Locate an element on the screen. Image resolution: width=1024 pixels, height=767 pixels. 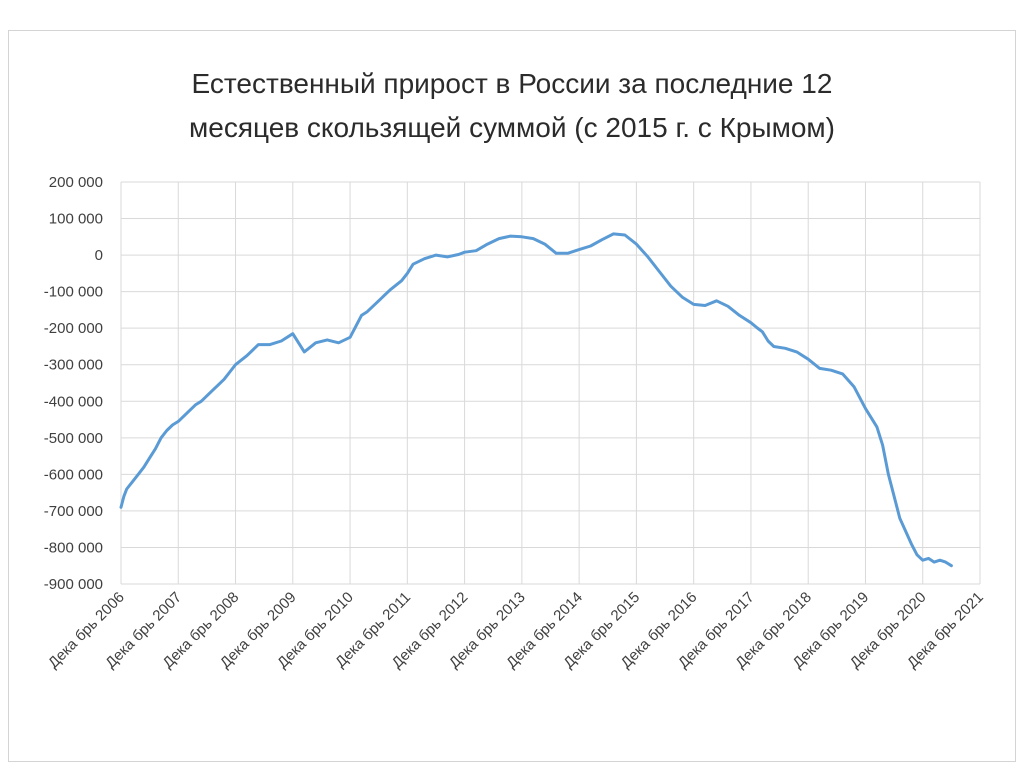
y-tick-label: -600 000 is located at coordinates (73, 474).